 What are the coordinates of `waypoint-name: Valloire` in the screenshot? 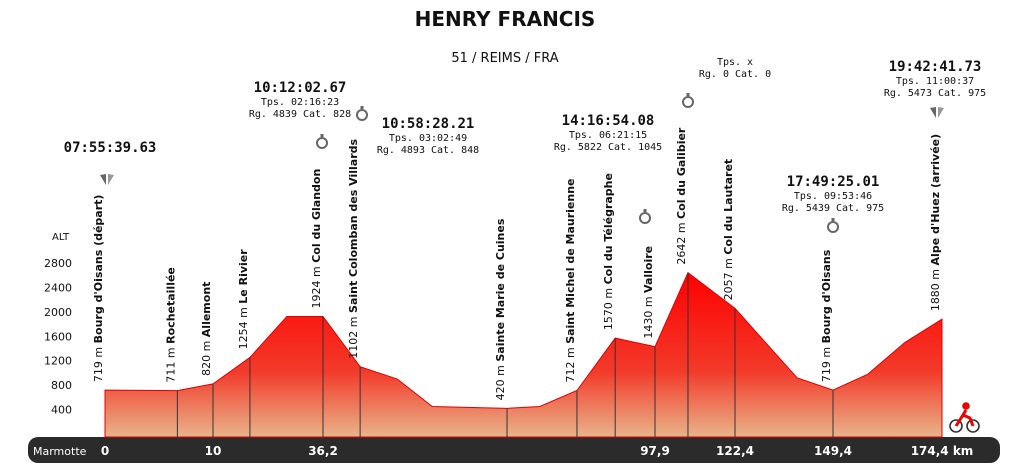 It's located at (648, 269).